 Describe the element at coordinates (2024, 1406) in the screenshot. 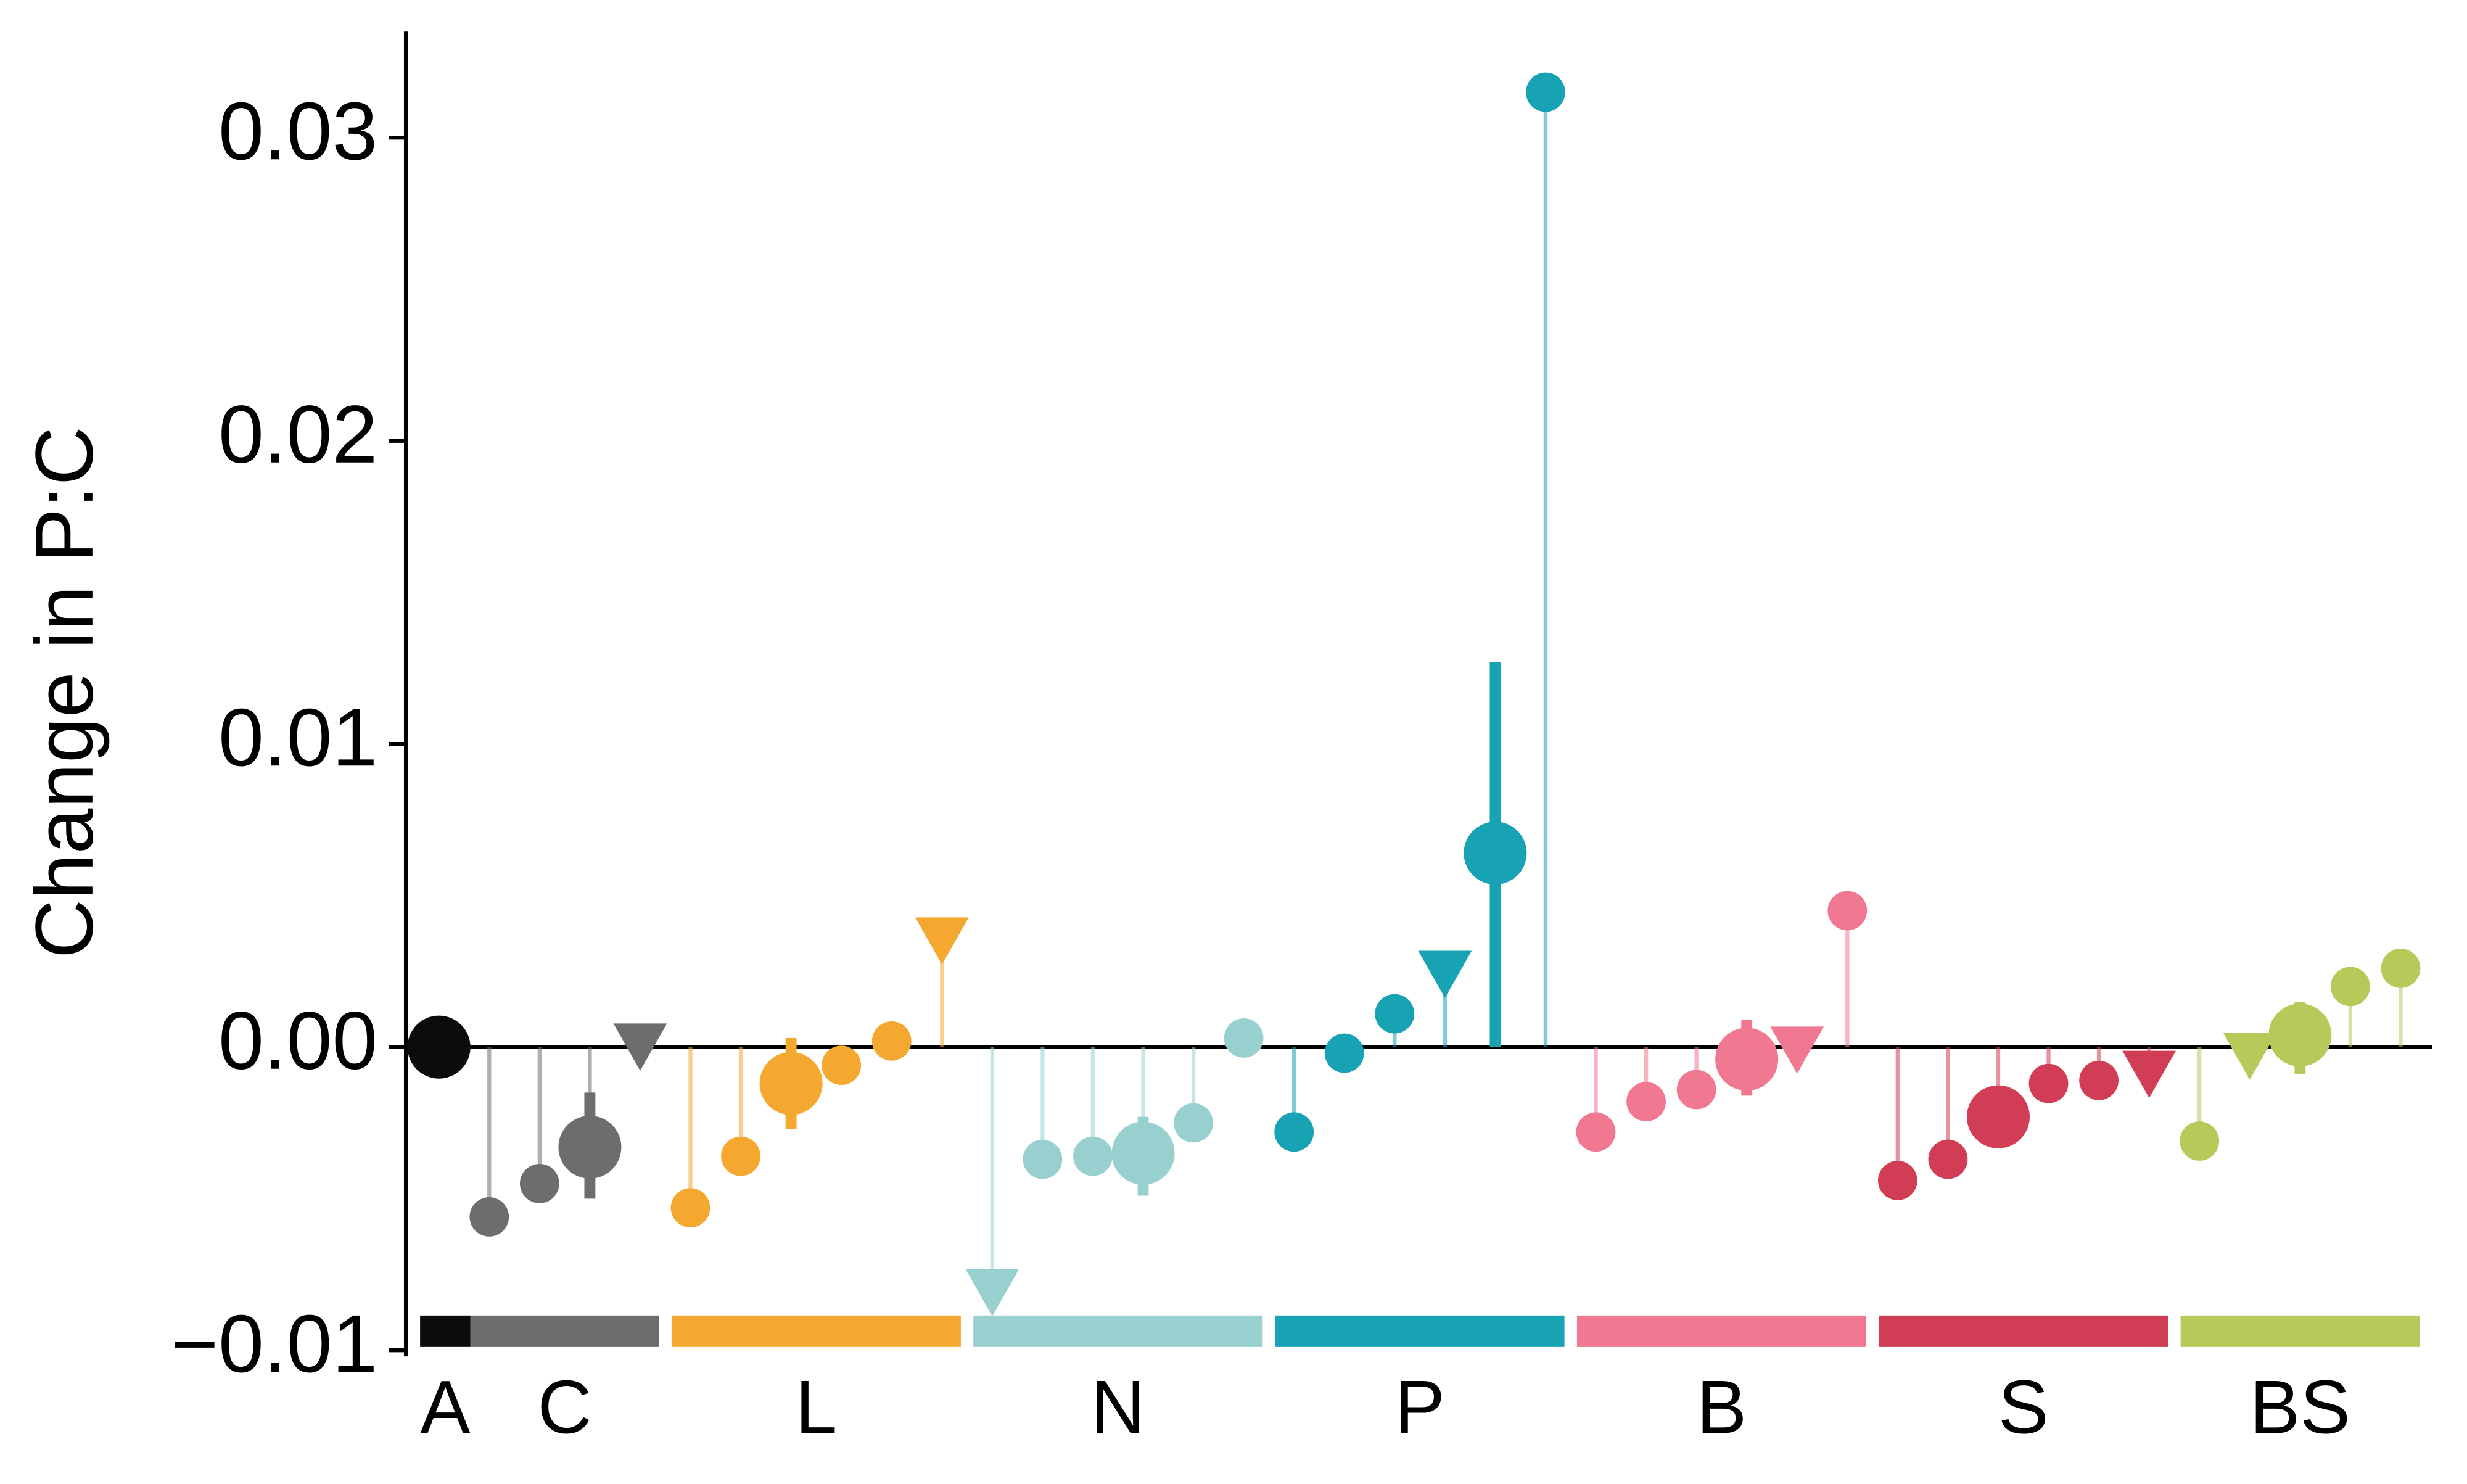

I see `group-label: S` at that location.